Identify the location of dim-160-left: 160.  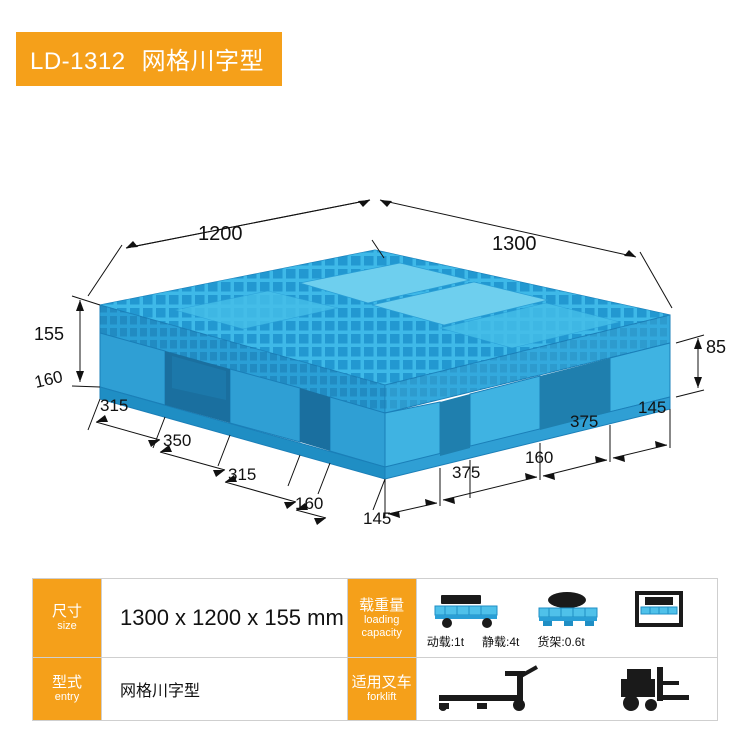
(49, 379).